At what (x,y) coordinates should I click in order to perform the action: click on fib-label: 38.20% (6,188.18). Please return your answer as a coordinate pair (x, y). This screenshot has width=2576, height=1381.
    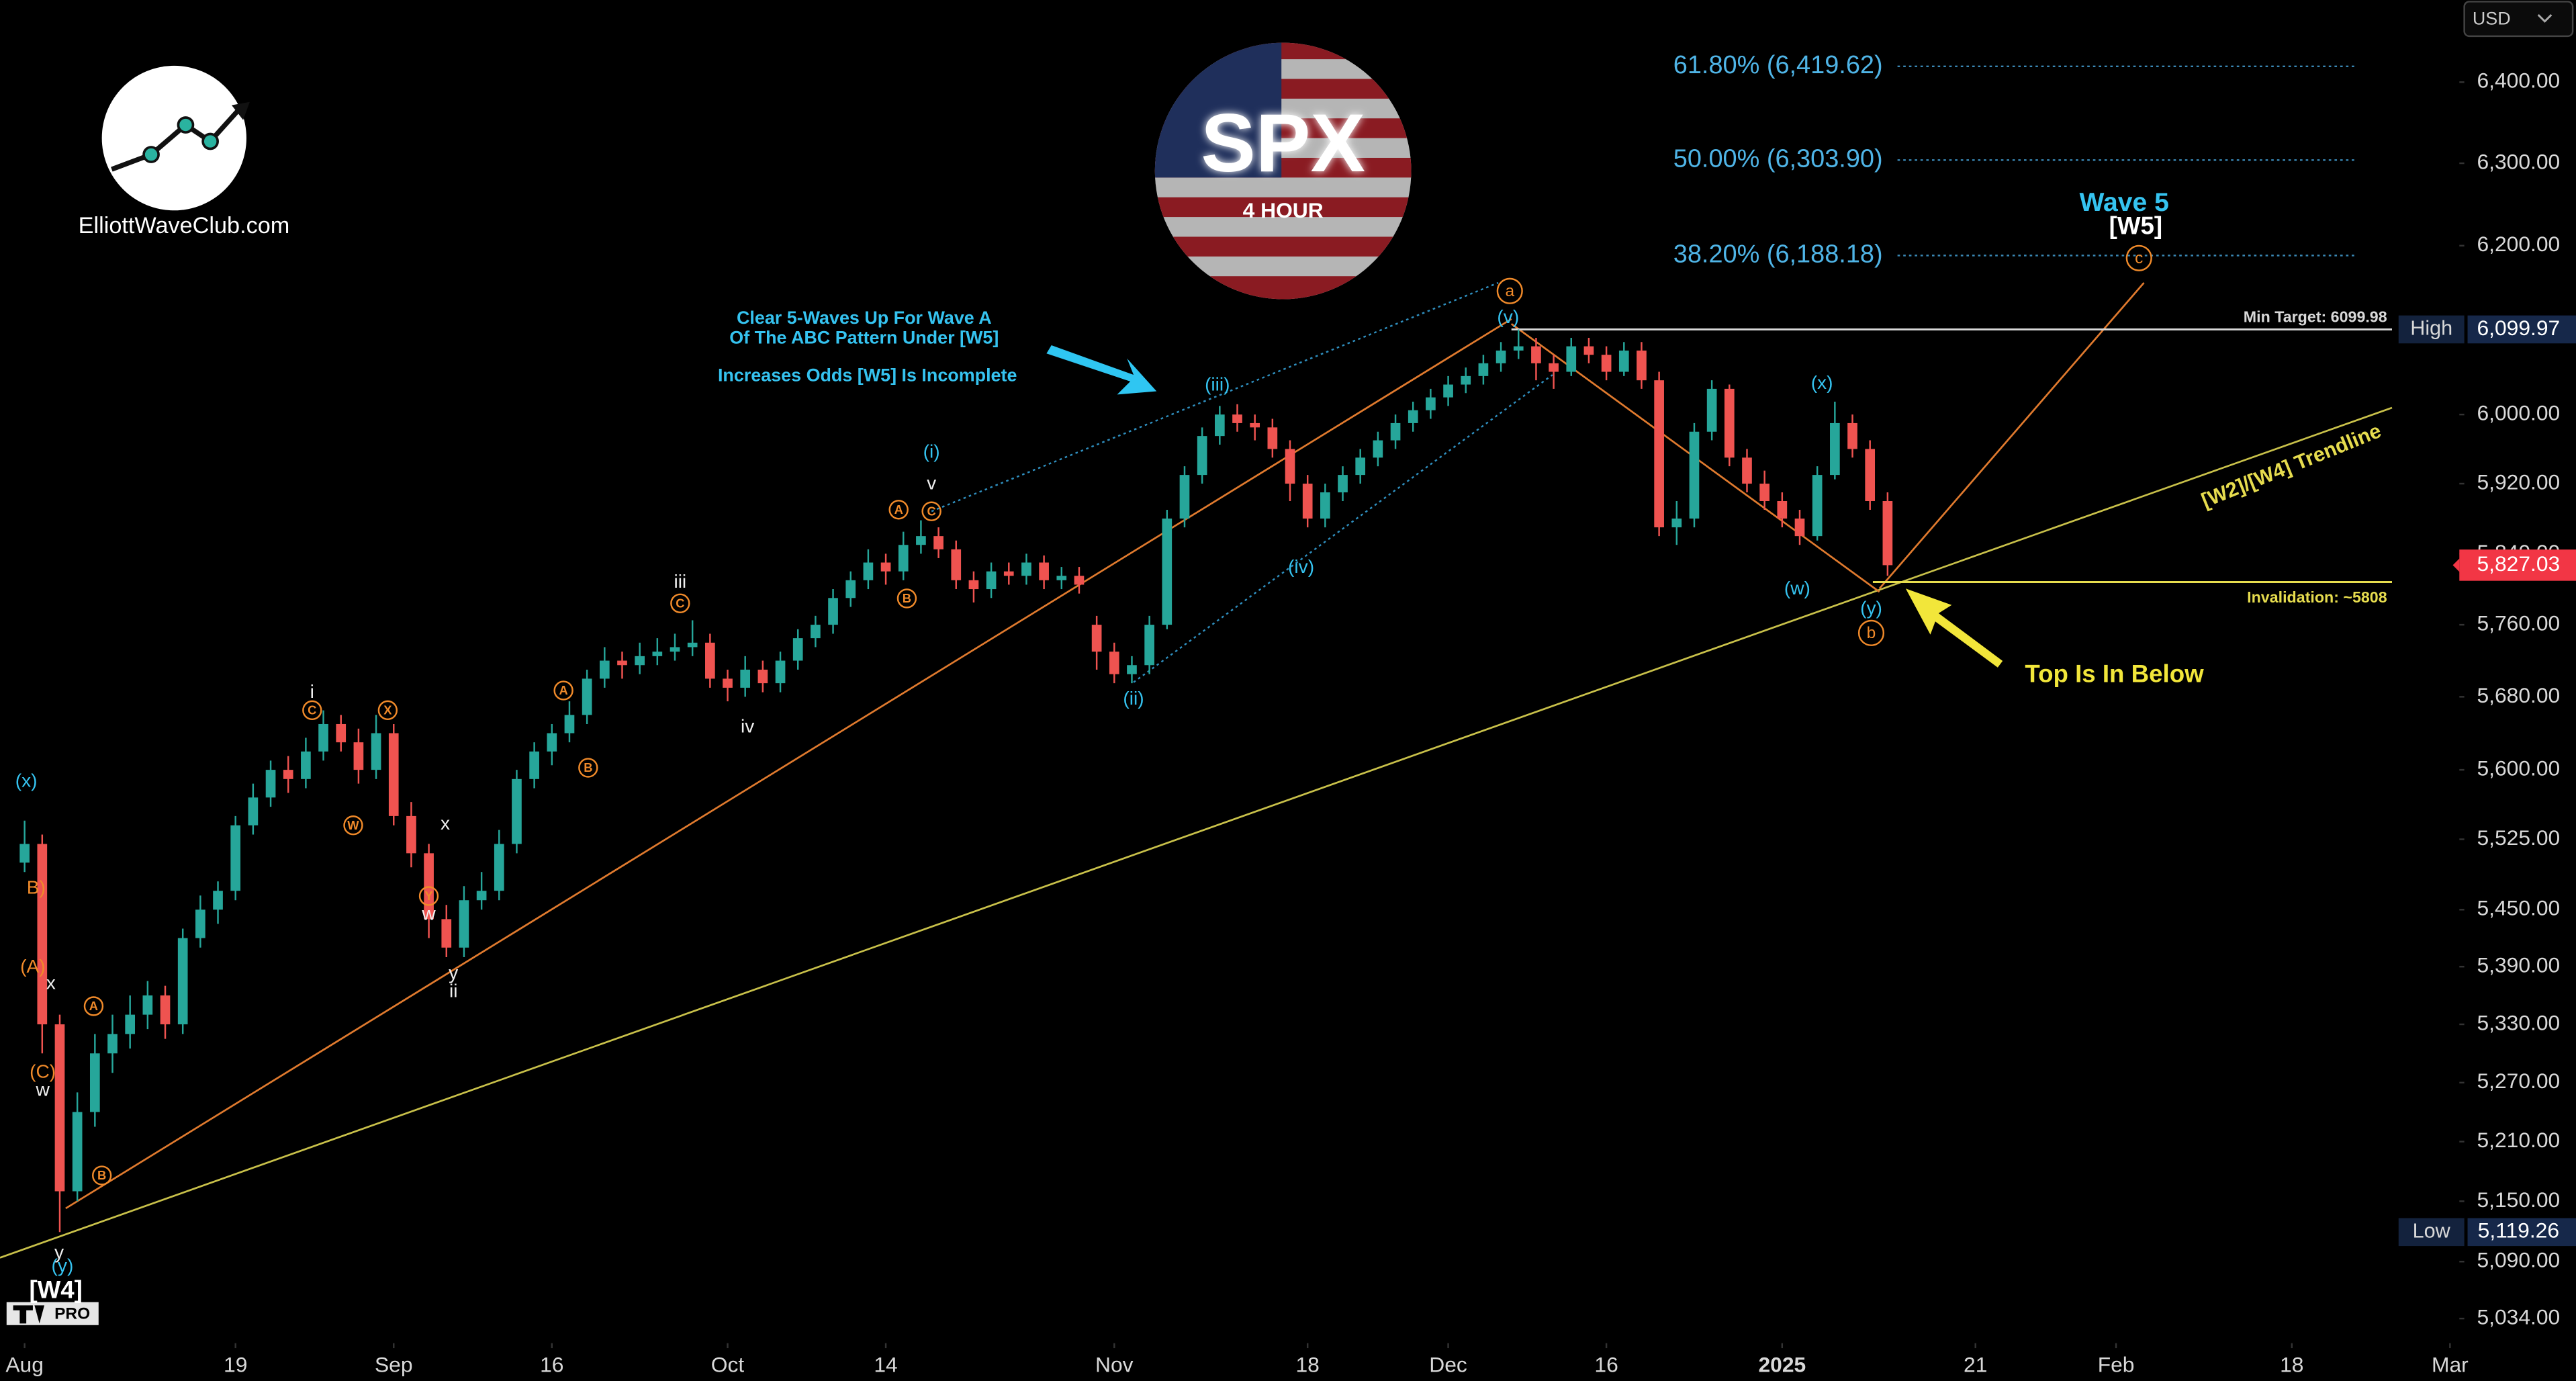
    Looking at the image, I should click on (1778, 254).